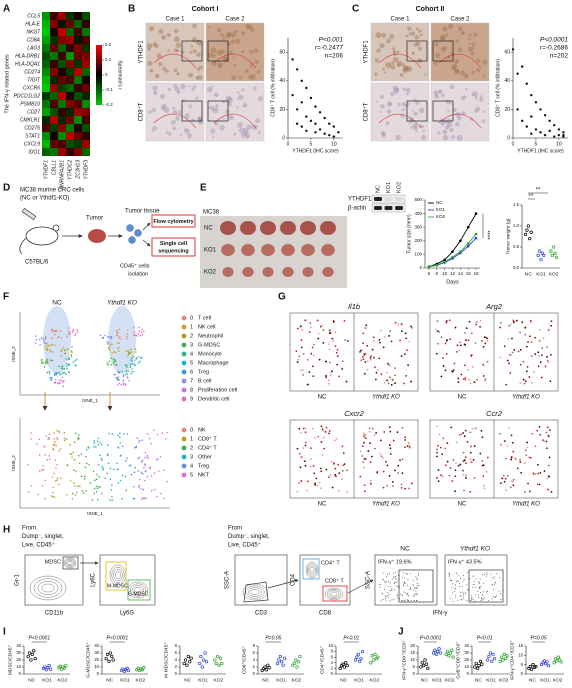  I want to click on gate, so click(116, 576).